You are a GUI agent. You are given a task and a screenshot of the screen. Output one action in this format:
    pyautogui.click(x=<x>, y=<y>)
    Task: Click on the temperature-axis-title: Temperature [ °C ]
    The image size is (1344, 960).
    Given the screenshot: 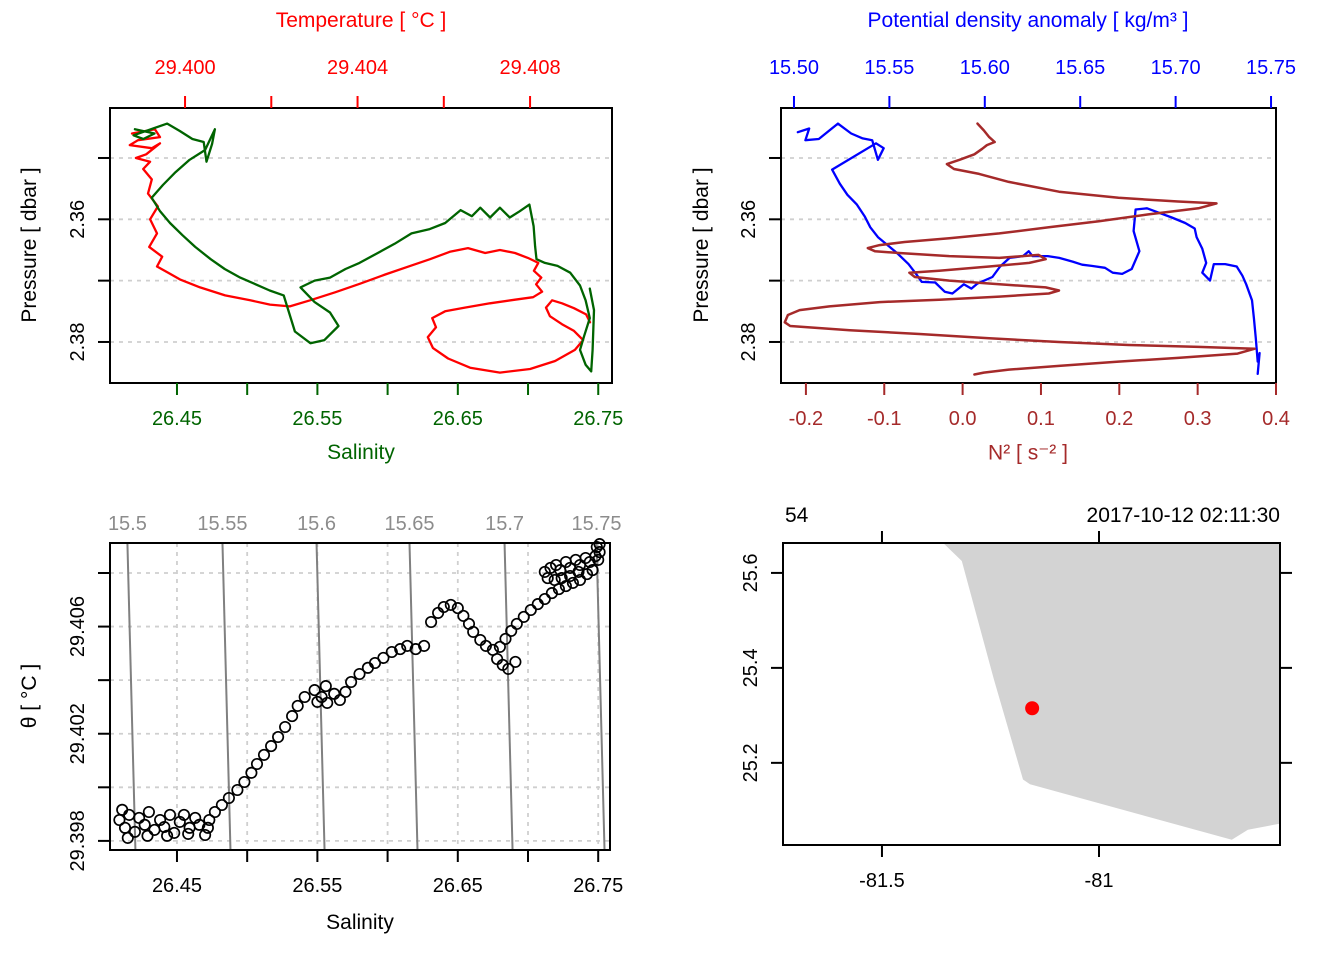 What is the action you would take?
    pyautogui.click(x=361, y=20)
    